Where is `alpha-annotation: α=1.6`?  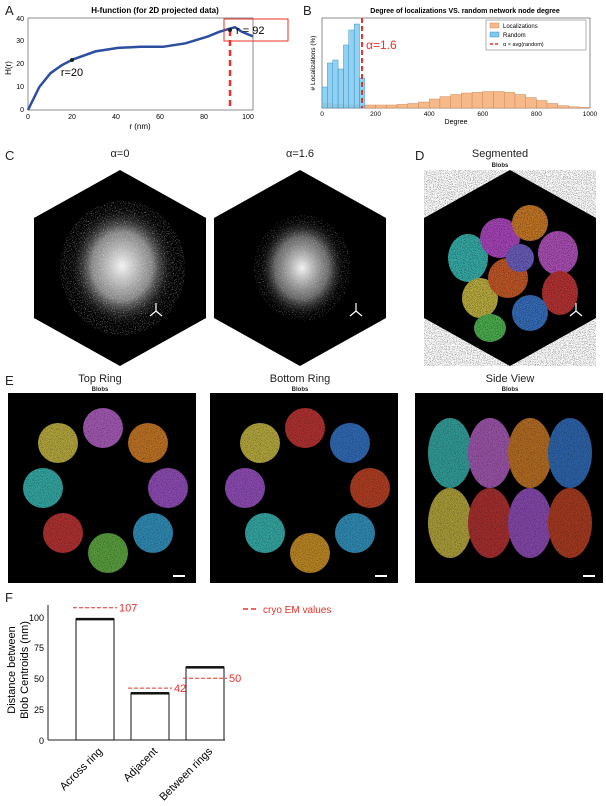 alpha-annotation: α=1.6 is located at coordinates (381, 45).